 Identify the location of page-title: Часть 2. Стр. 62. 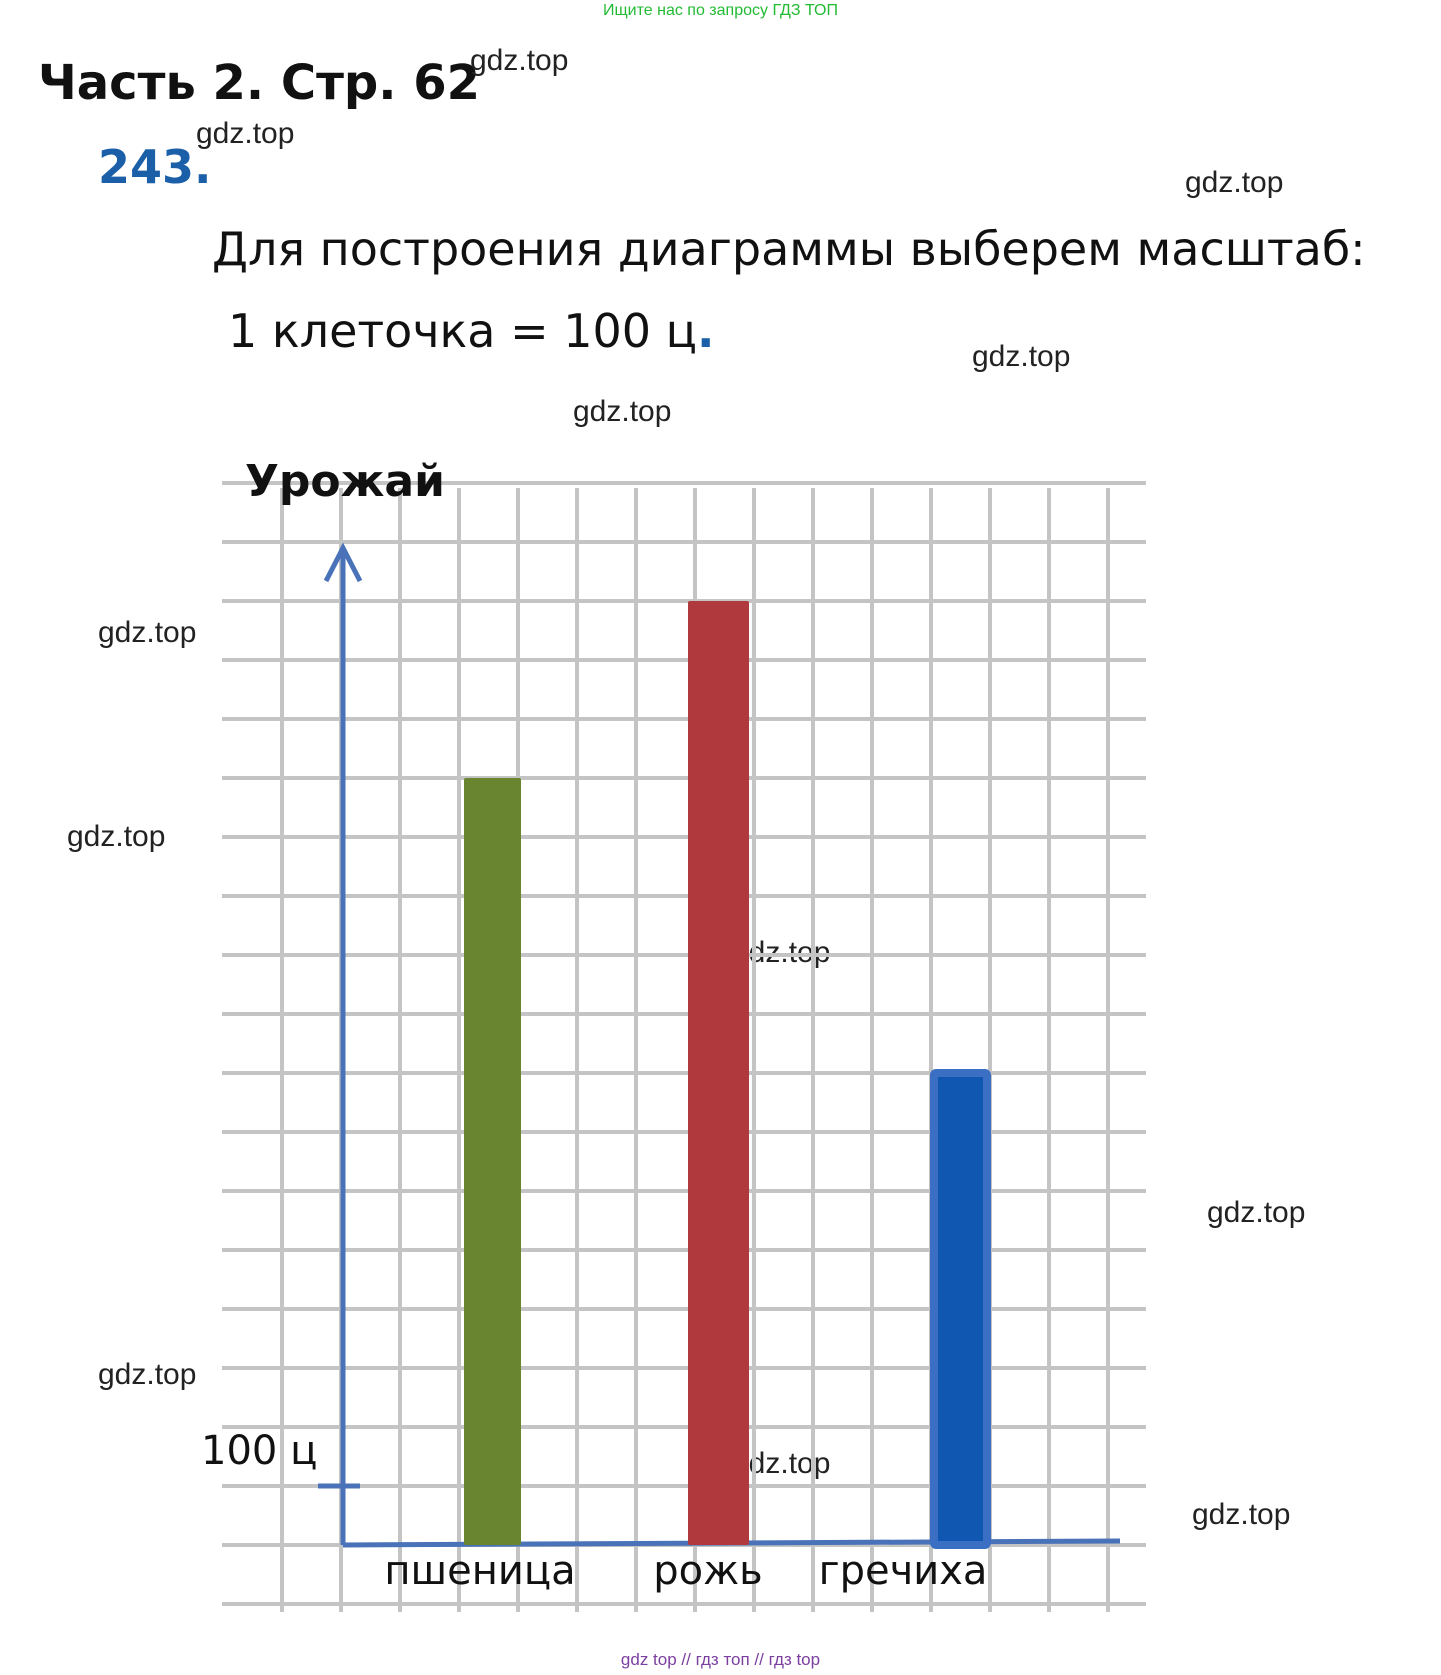
(259, 83).